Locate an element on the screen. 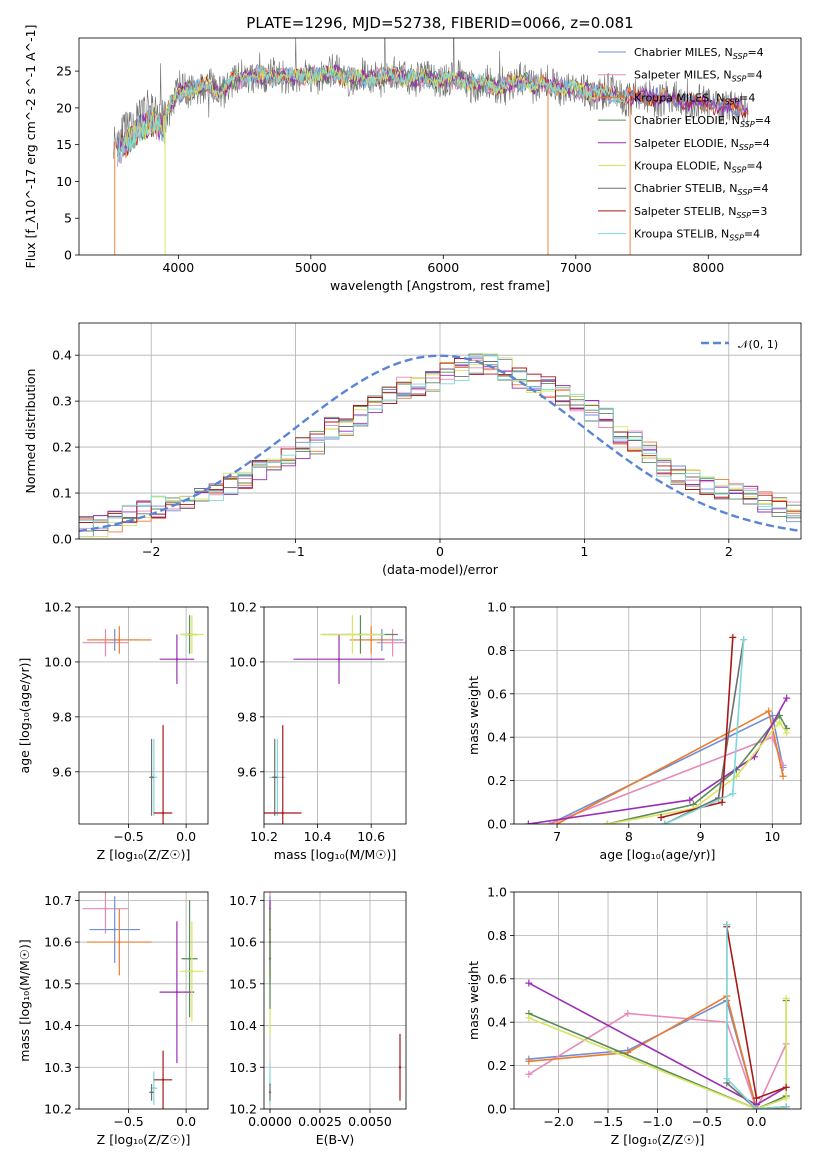 The height and width of the screenshot is (1170, 819). y-tick-label: 10.6 is located at coordinates (58, 942).